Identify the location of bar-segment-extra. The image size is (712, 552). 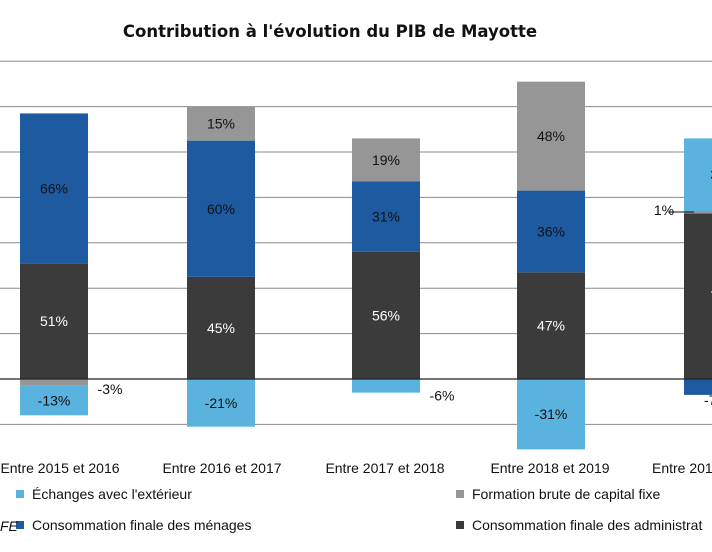
(698, 387).